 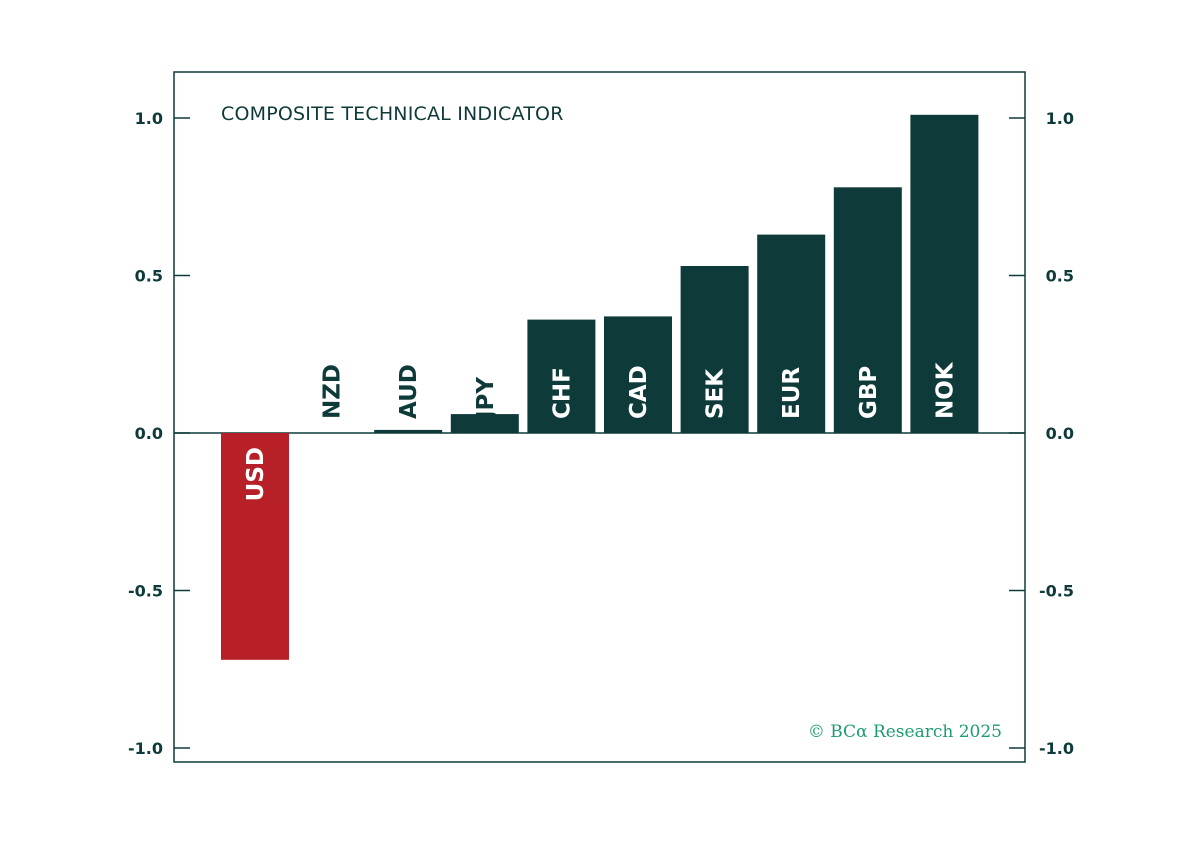 I want to click on bar-label-eur: EUR, so click(x=792, y=393).